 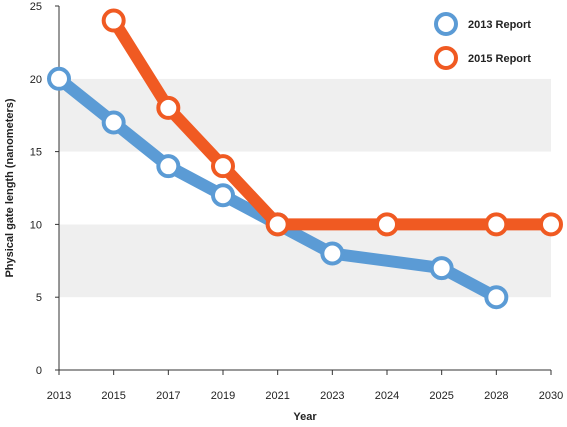 What do you see at coordinates (36, 80) in the screenshot?
I see `y-tick-label: 20` at bounding box center [36, 80].